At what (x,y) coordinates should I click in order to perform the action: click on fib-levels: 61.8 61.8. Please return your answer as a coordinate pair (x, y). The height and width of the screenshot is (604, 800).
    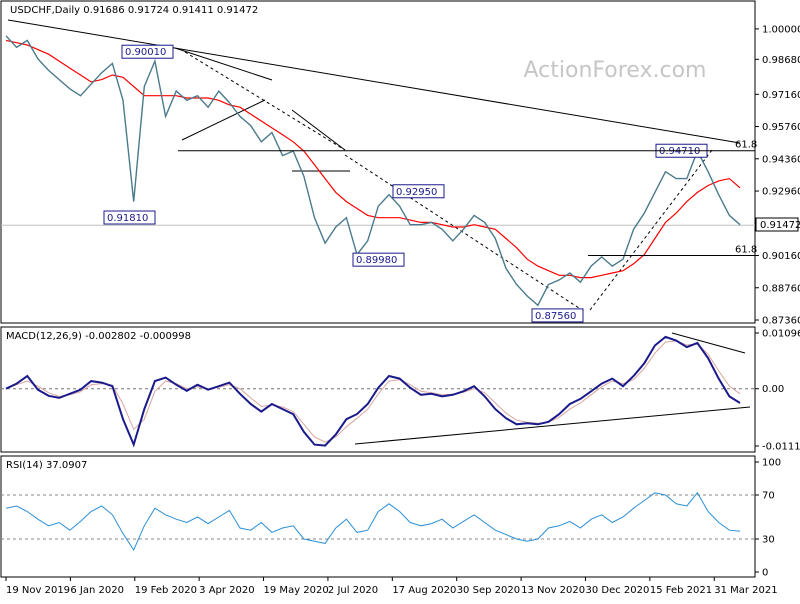
    Looking at the image, I should click on (467, 198).